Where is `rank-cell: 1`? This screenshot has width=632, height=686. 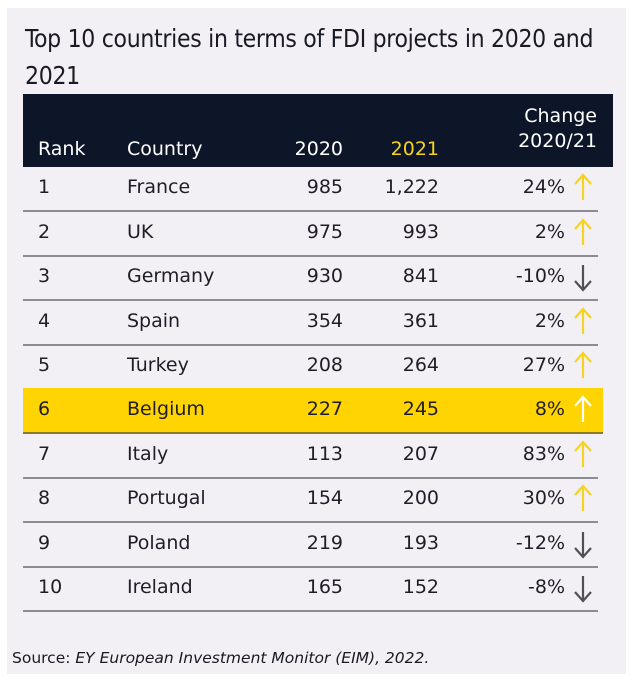
rank-cell: 1 is located at coordinates (44, 187).